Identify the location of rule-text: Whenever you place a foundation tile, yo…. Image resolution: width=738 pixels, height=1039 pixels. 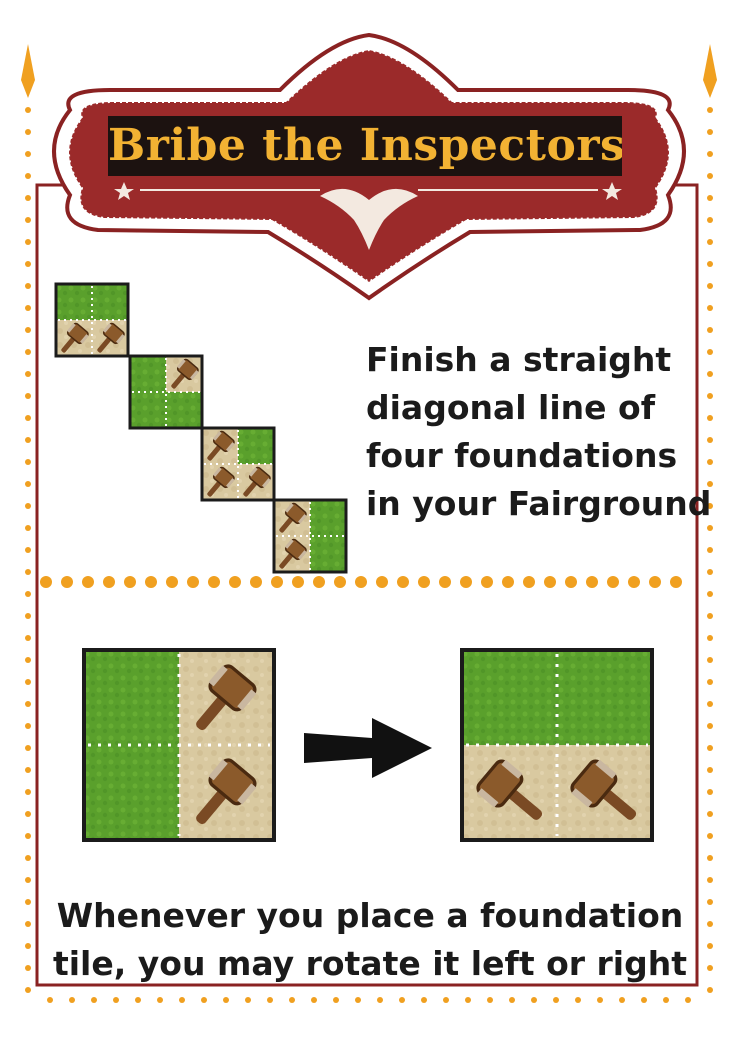
(370, 940).